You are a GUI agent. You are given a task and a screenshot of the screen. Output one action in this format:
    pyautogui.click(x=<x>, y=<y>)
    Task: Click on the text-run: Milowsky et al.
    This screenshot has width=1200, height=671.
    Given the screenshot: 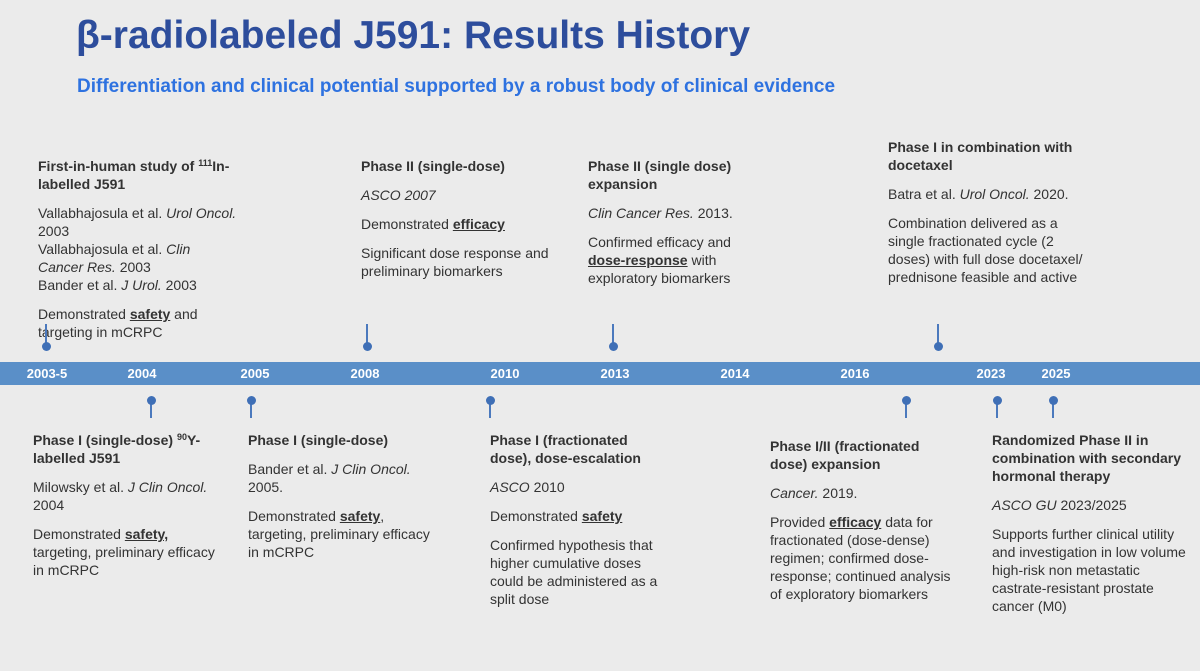 What is the action you would take?
    pyautogui.click(x=80, y=487)
    